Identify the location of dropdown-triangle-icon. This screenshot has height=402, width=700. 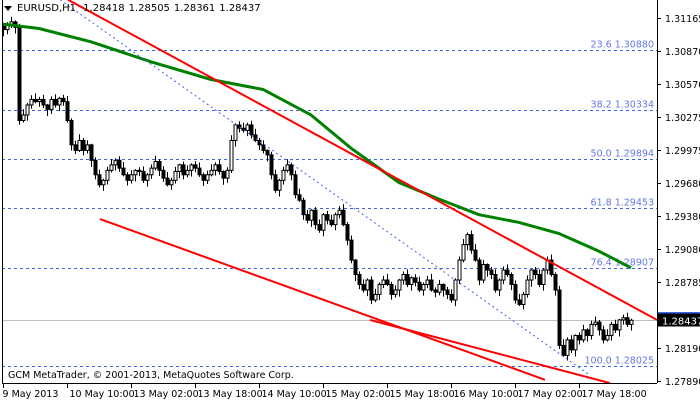
(8, 8).